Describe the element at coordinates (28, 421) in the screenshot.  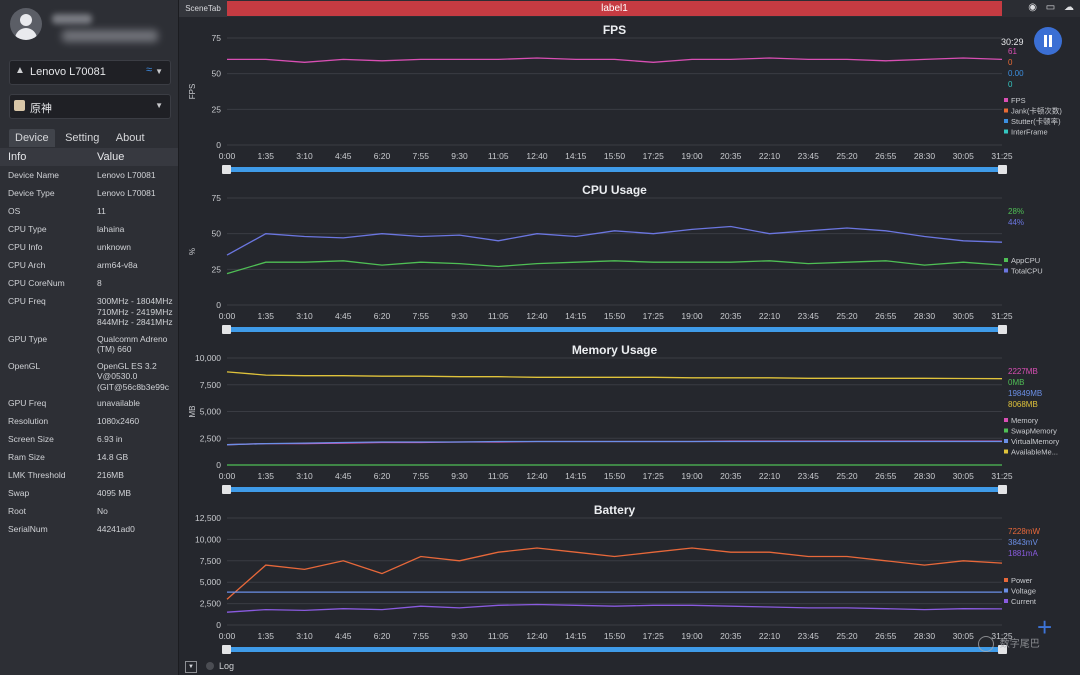
I see `info-key: Resolution` at that location.